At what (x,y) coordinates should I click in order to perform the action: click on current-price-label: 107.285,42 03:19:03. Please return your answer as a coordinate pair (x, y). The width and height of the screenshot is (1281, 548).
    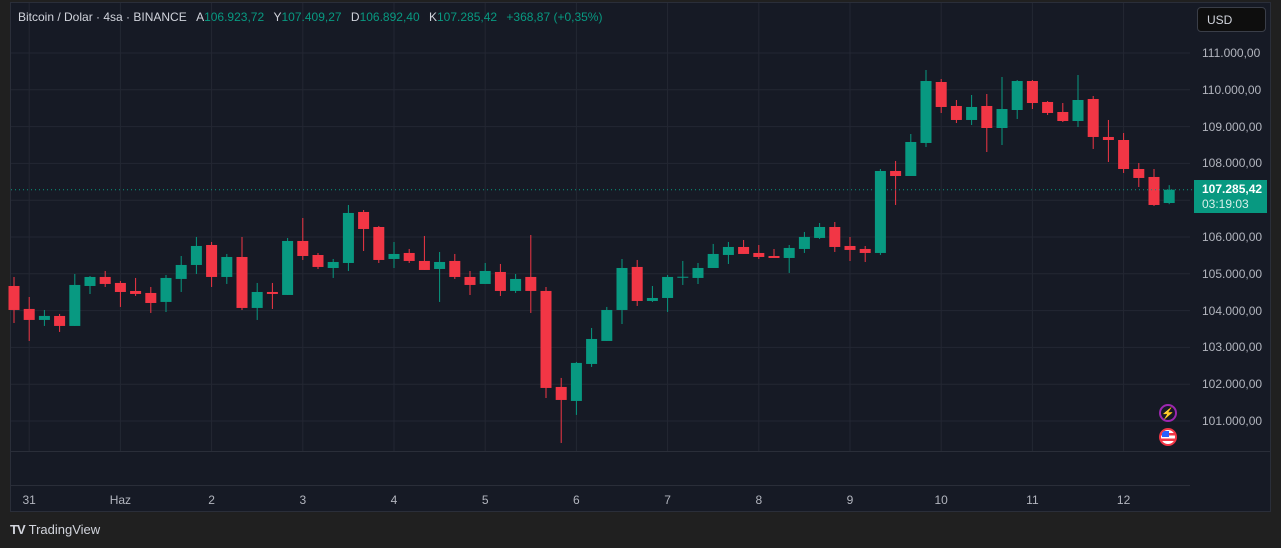
    Looking at the image, I should click on (1230, 196).